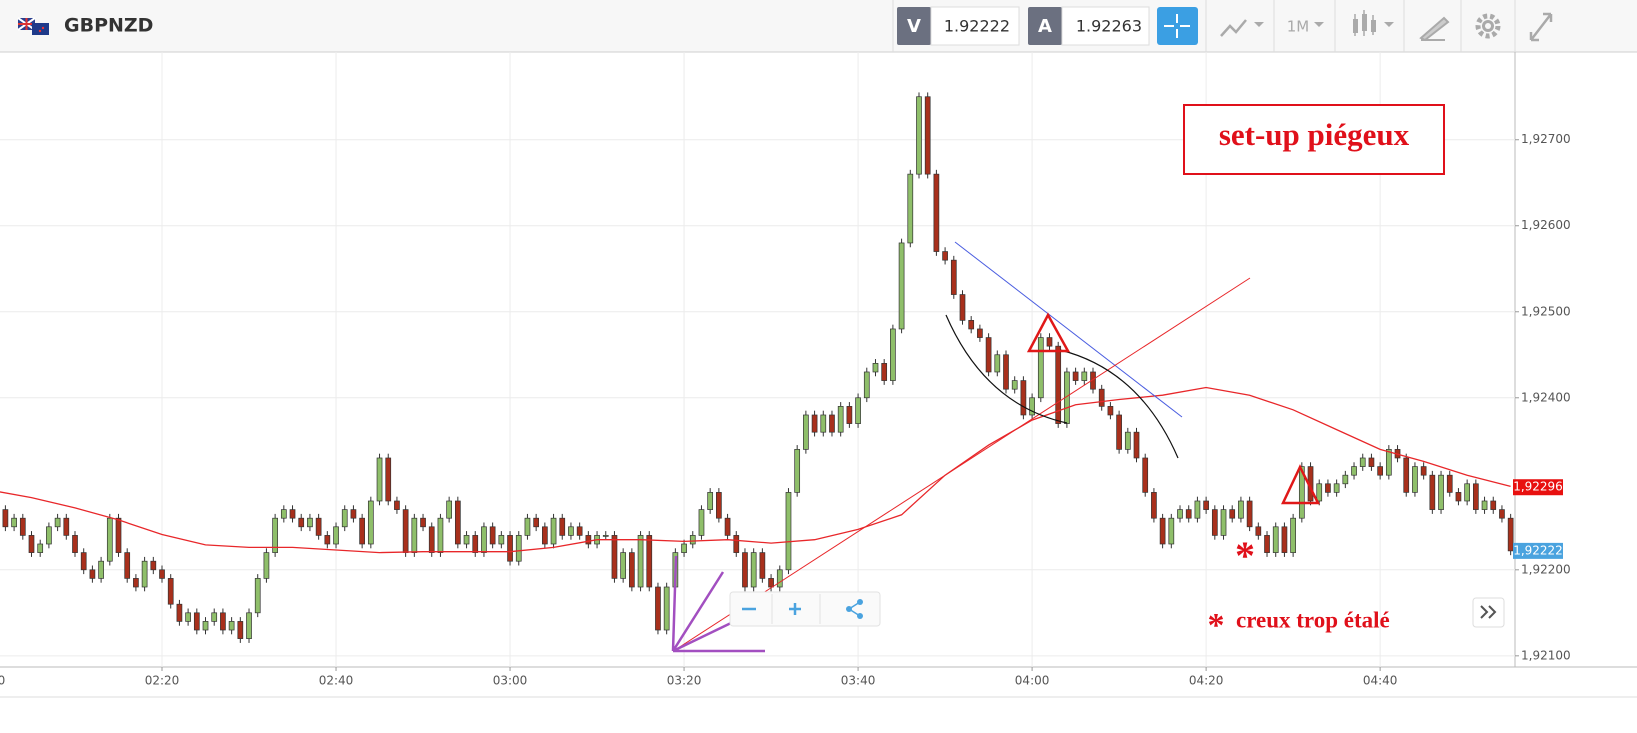  I want to click on bid-box, so click(975, 26).